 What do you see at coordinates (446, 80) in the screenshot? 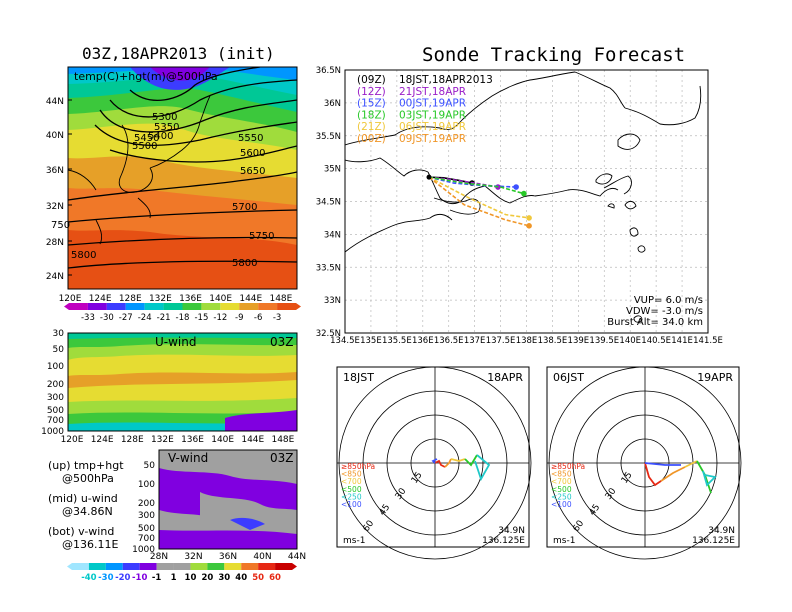
I see `legend-launch-time: 18JST,18APR2013` at bounding box center [446, 80].